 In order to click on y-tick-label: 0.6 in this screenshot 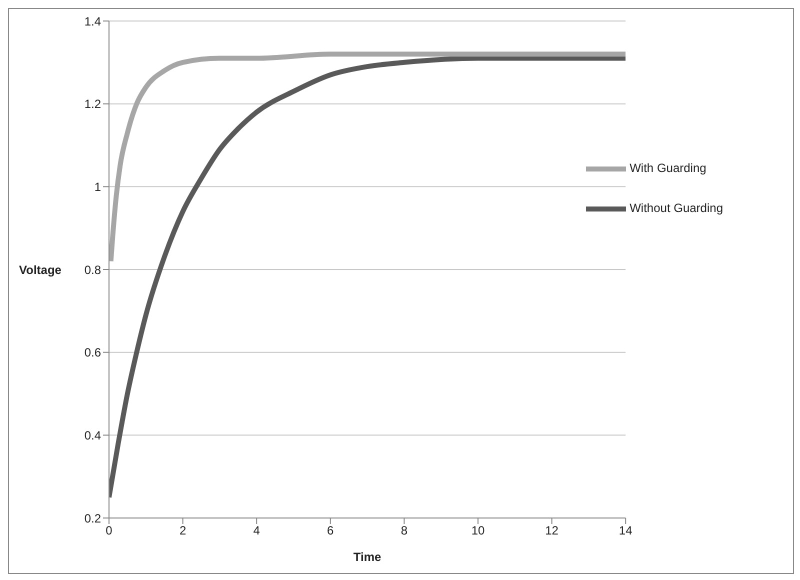, I will do `click(93, 353)`.